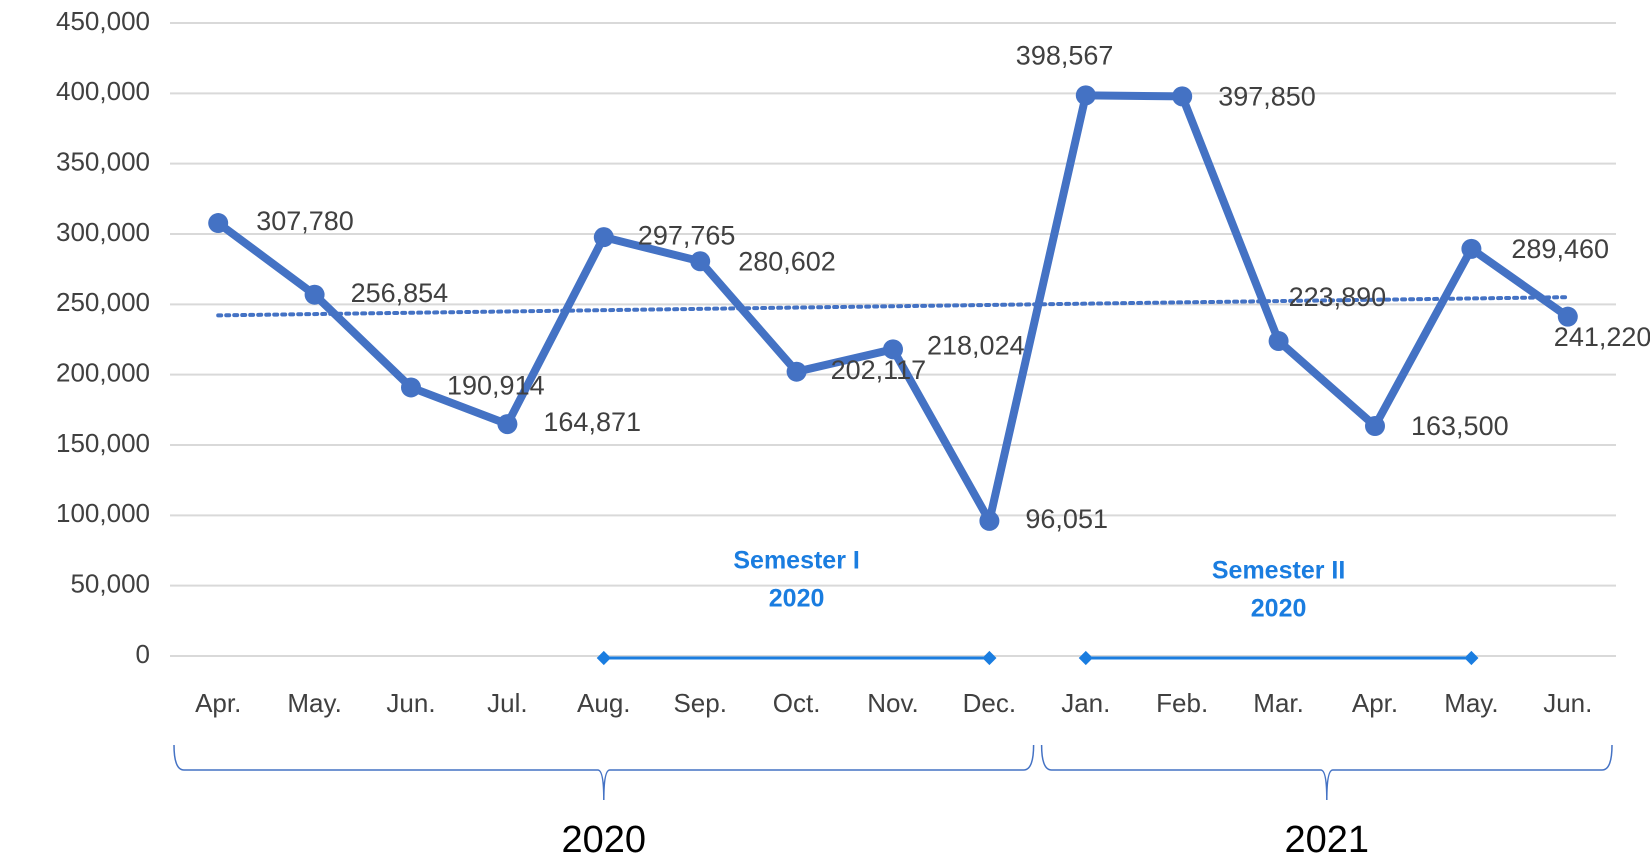 The image size is (1650, 868). What do you see at coordinates (103, 373) in the screenshot?
I see `y-tick-label: 200,000` at bounding box center [103, 373].